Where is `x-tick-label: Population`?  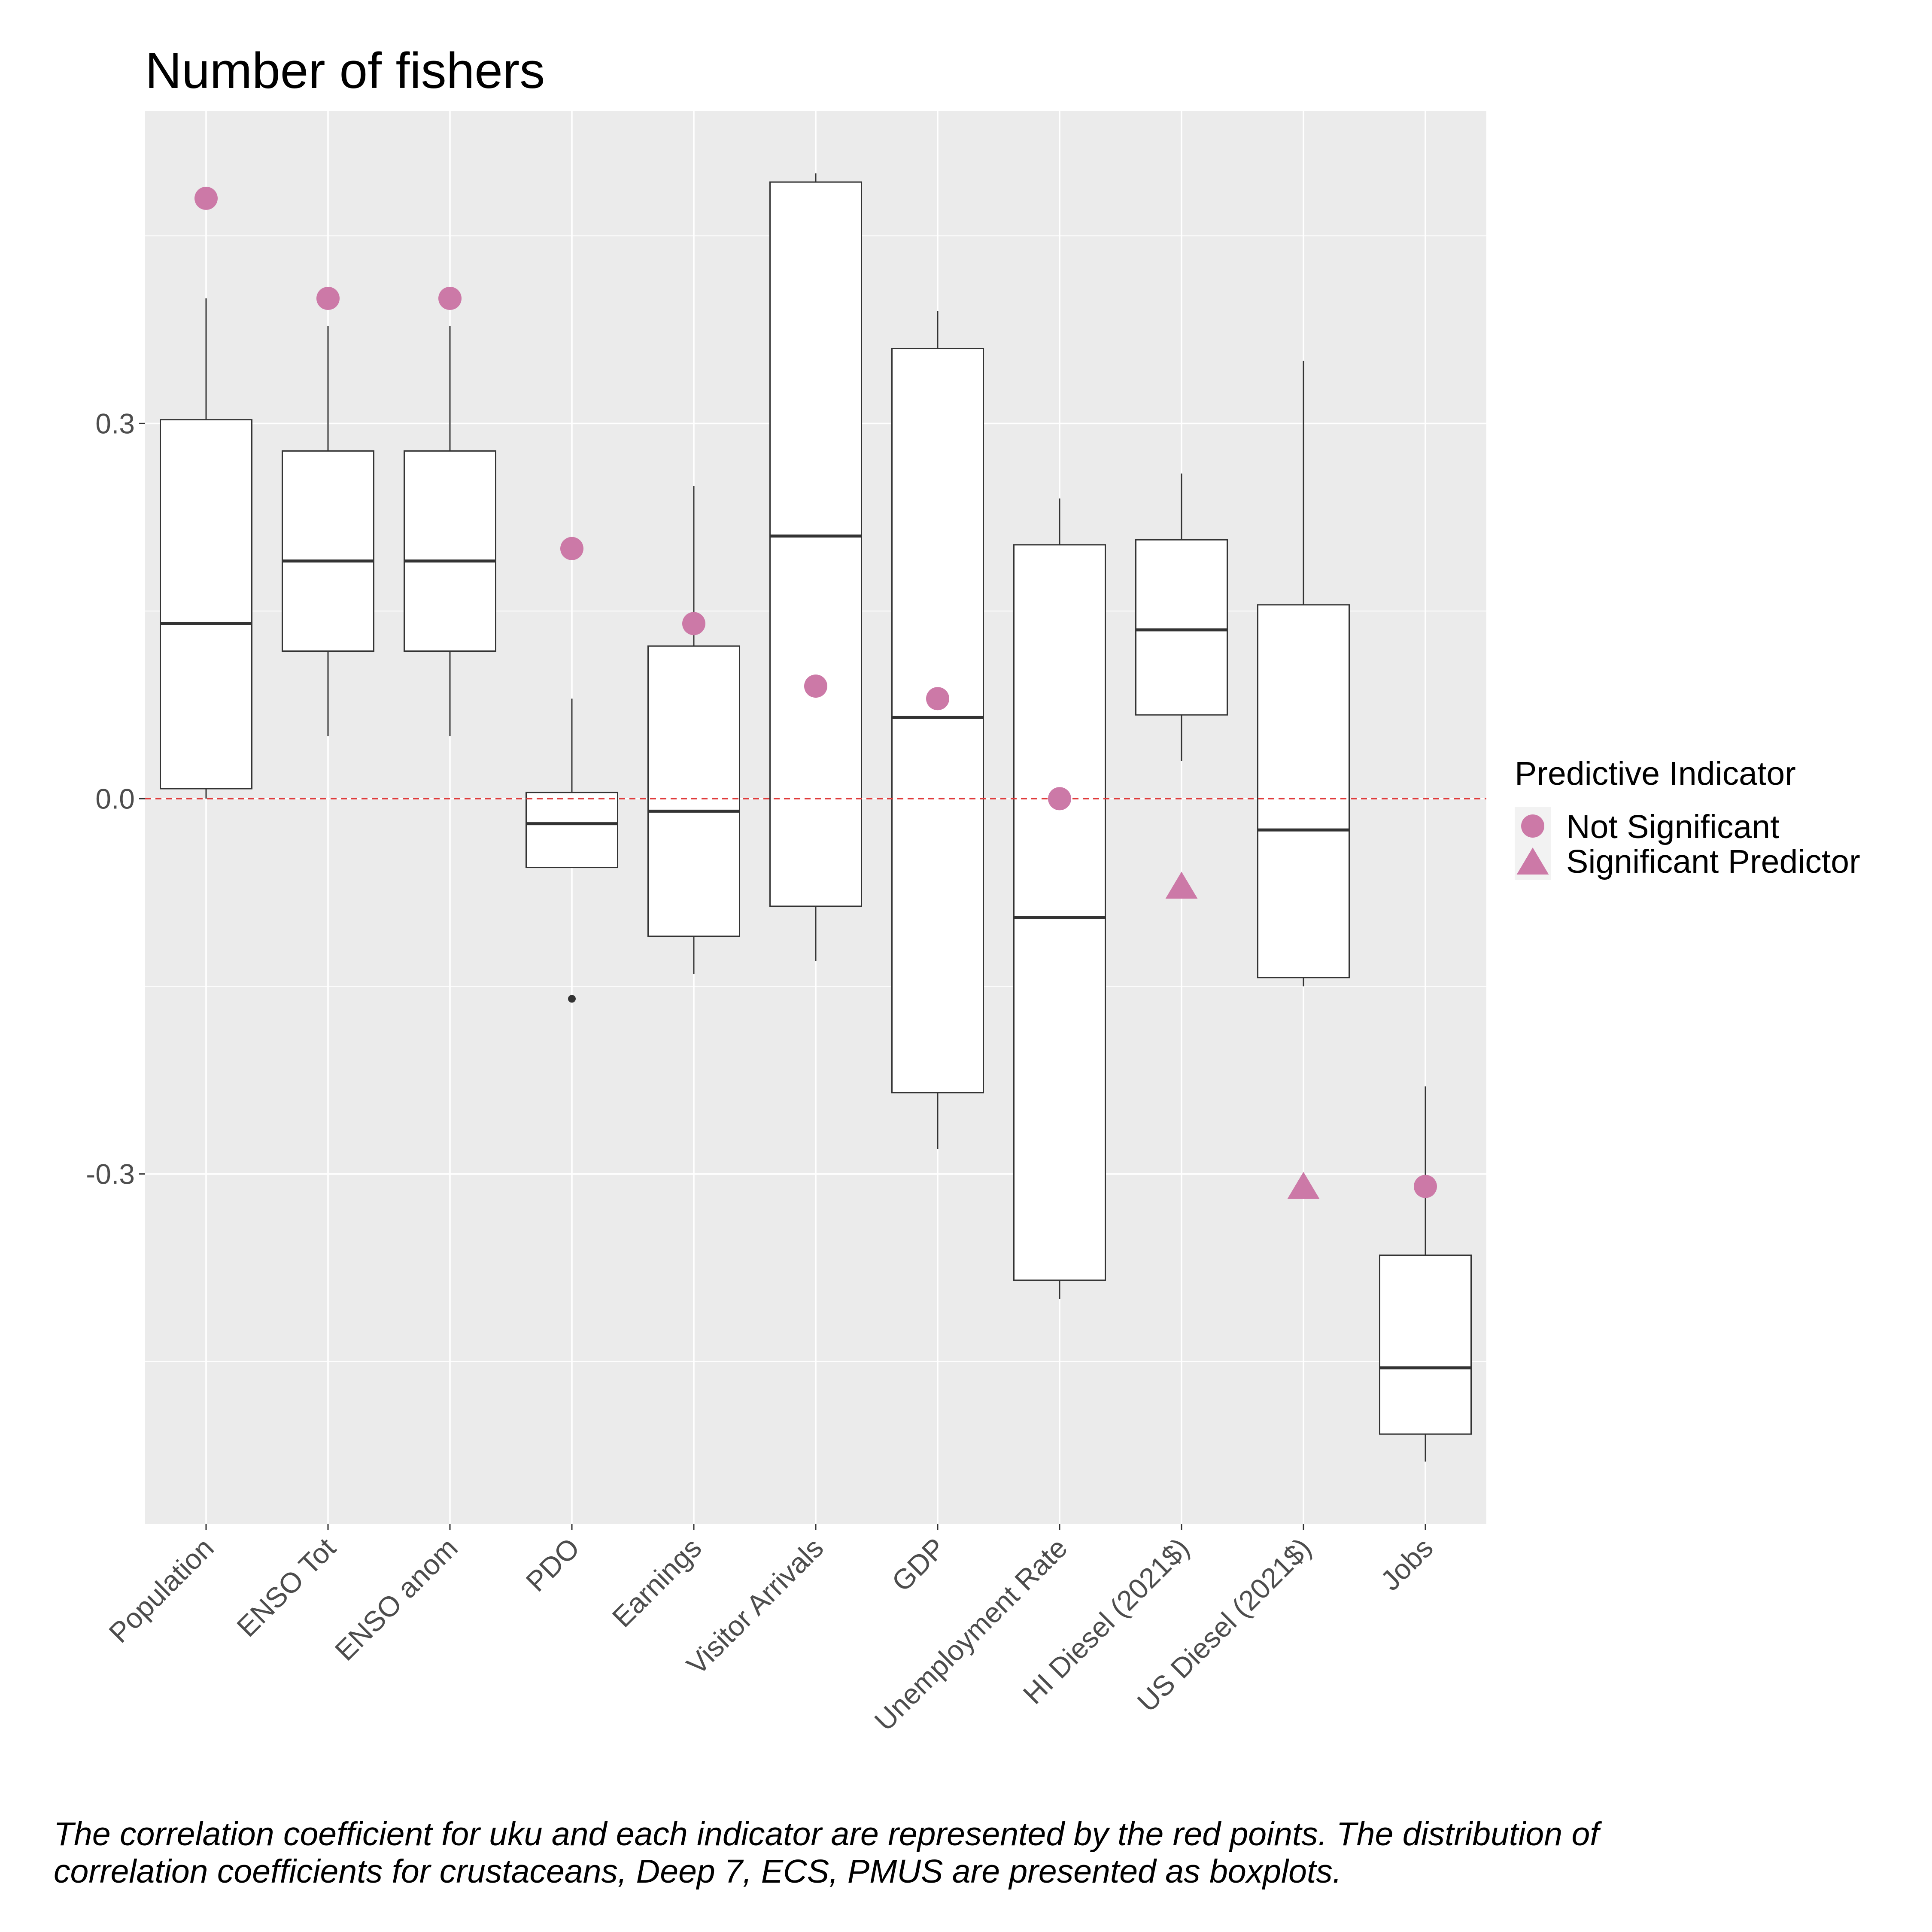
x-tick-label: Population is located at coordinates (161, 1590).